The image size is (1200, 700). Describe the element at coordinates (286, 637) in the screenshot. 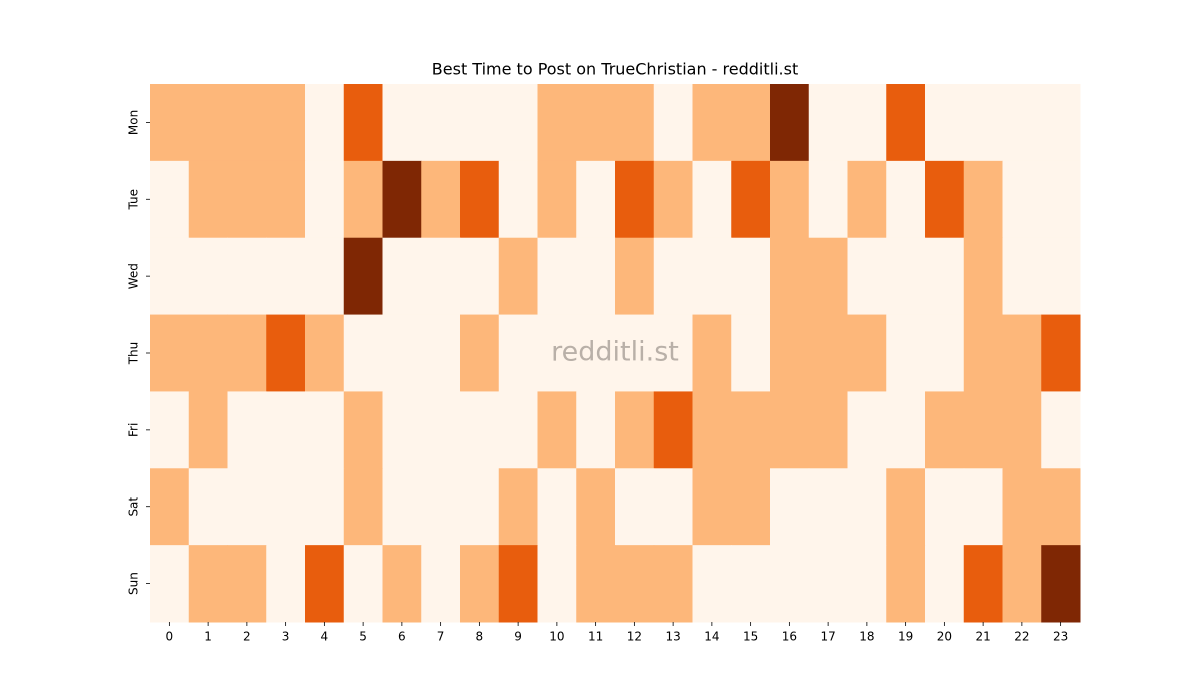

I see `x-tick-label: 3` at that location.